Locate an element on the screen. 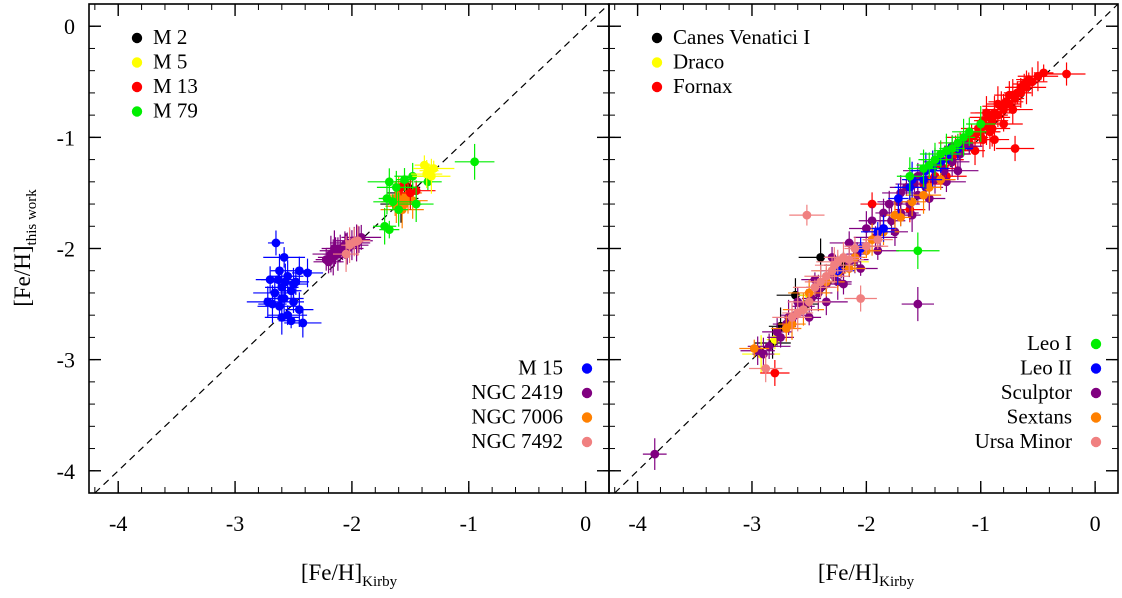 The height and width of the screenshot is (598, 1122). x-axis-label-left-main: [Fe/H] is located at coordinates (331, 572).